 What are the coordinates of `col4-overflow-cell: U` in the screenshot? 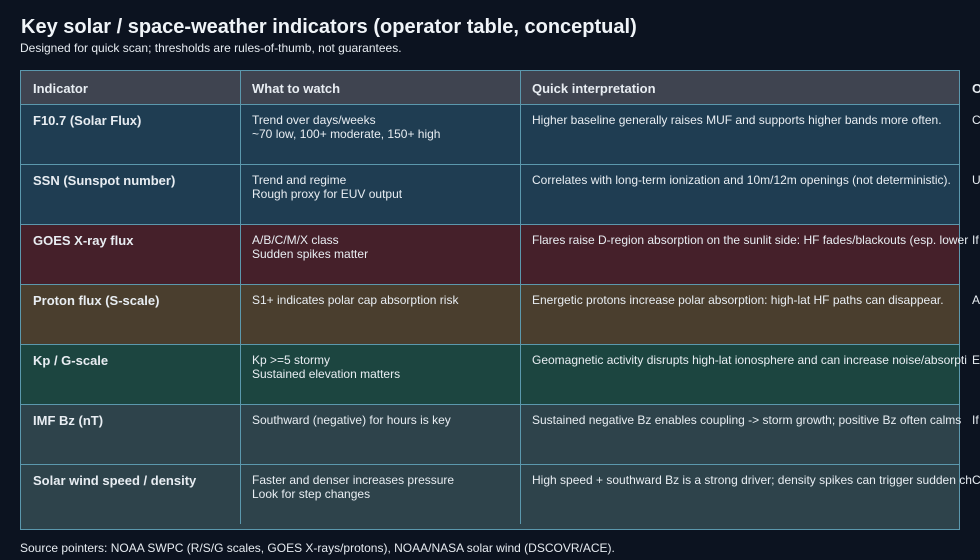 It's located at (976, 180).